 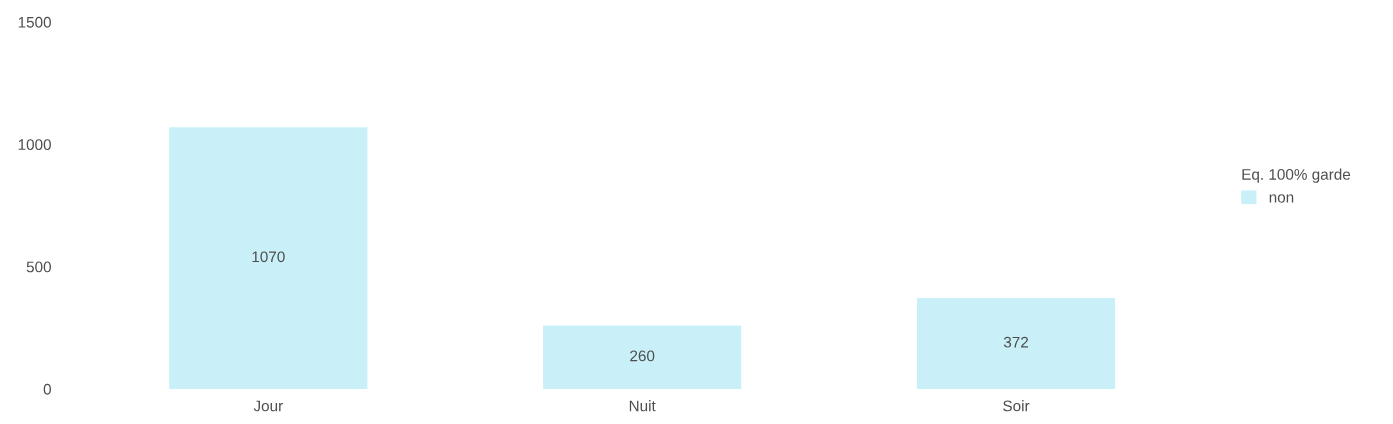 What do you see at coordinates (268, 406) in the screenshot?
I see `x-tick-label: Jour` at bounding box center [268, 406].